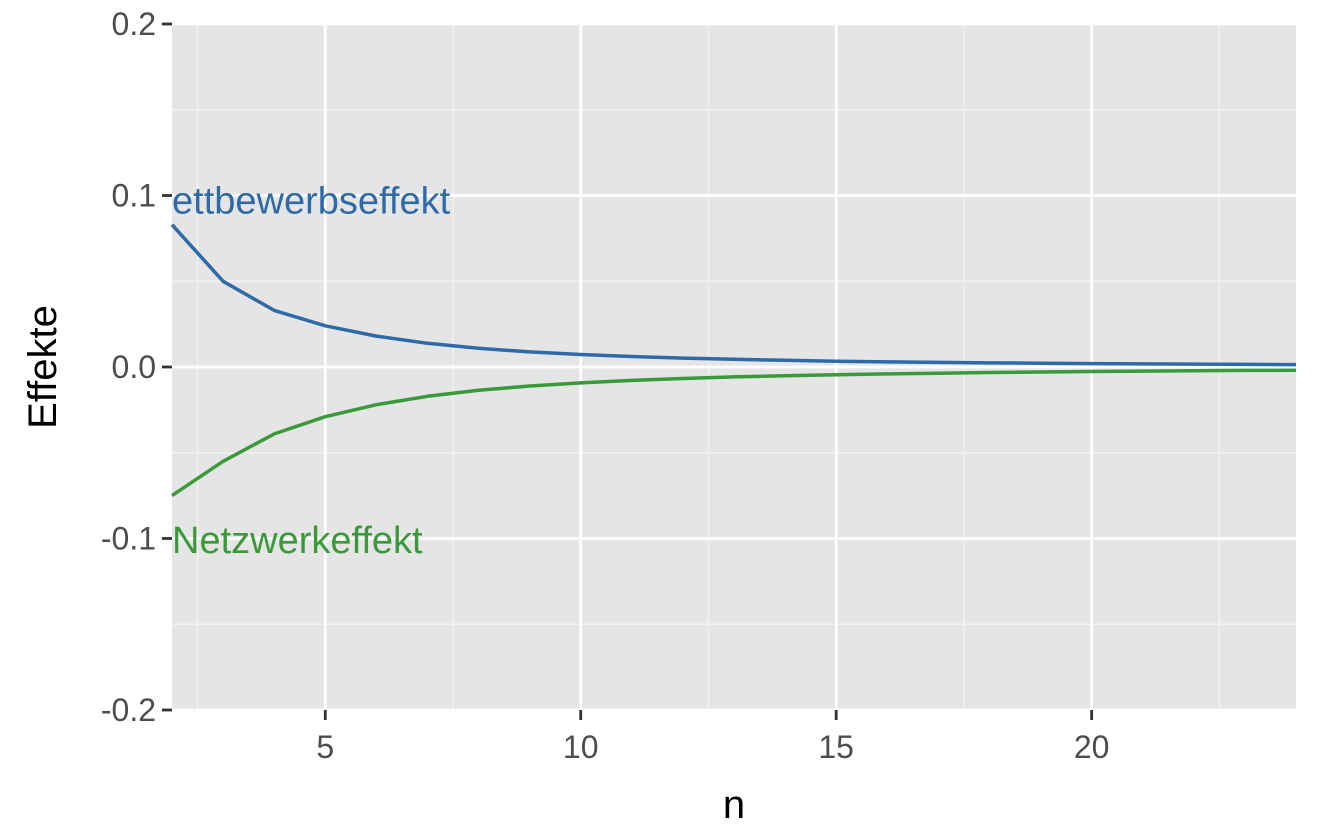 The width and height of the screenshot is (1320, 840). Describe the element at coordinates (836, 747) in the screenshot. I see `x-tick-label: 15` at that location.